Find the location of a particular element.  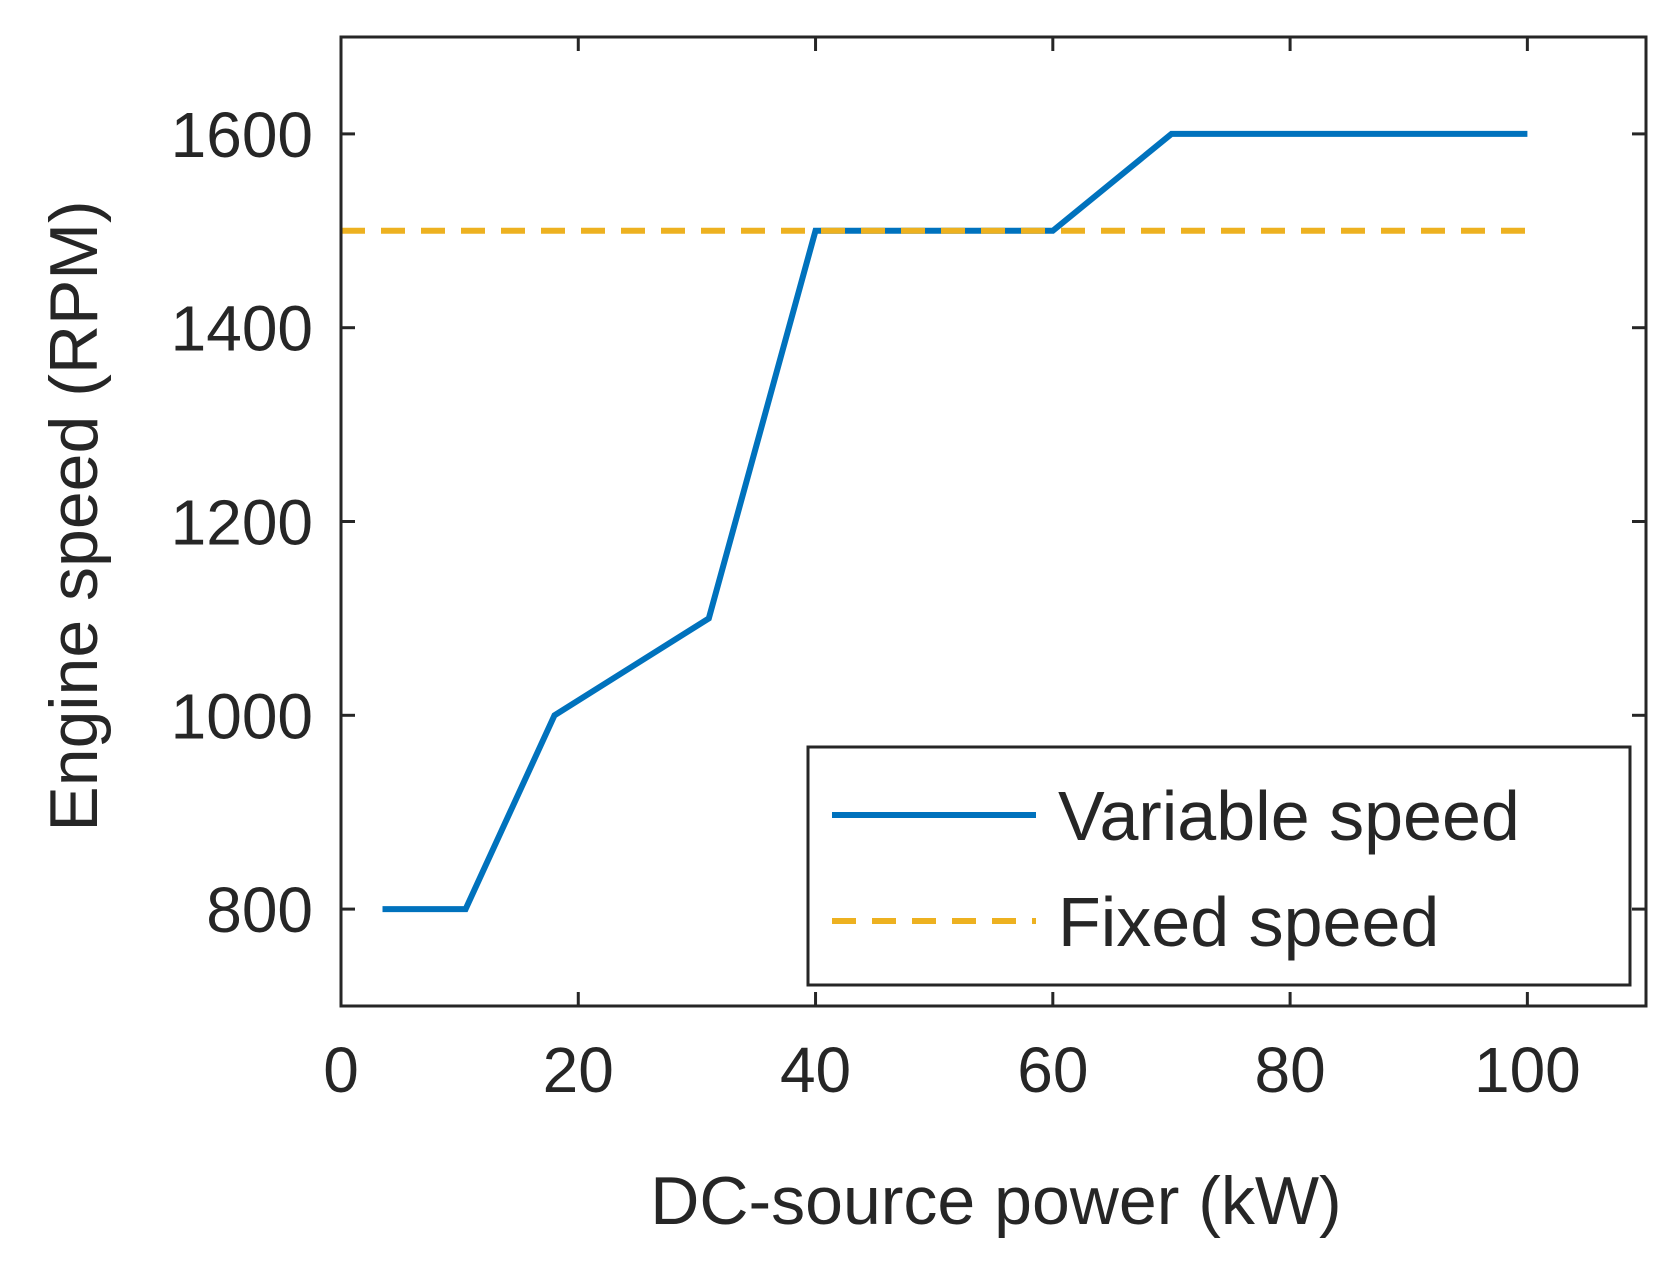

legend-label-variable-speed: Variable speed is located at coordinates (1289, 816).